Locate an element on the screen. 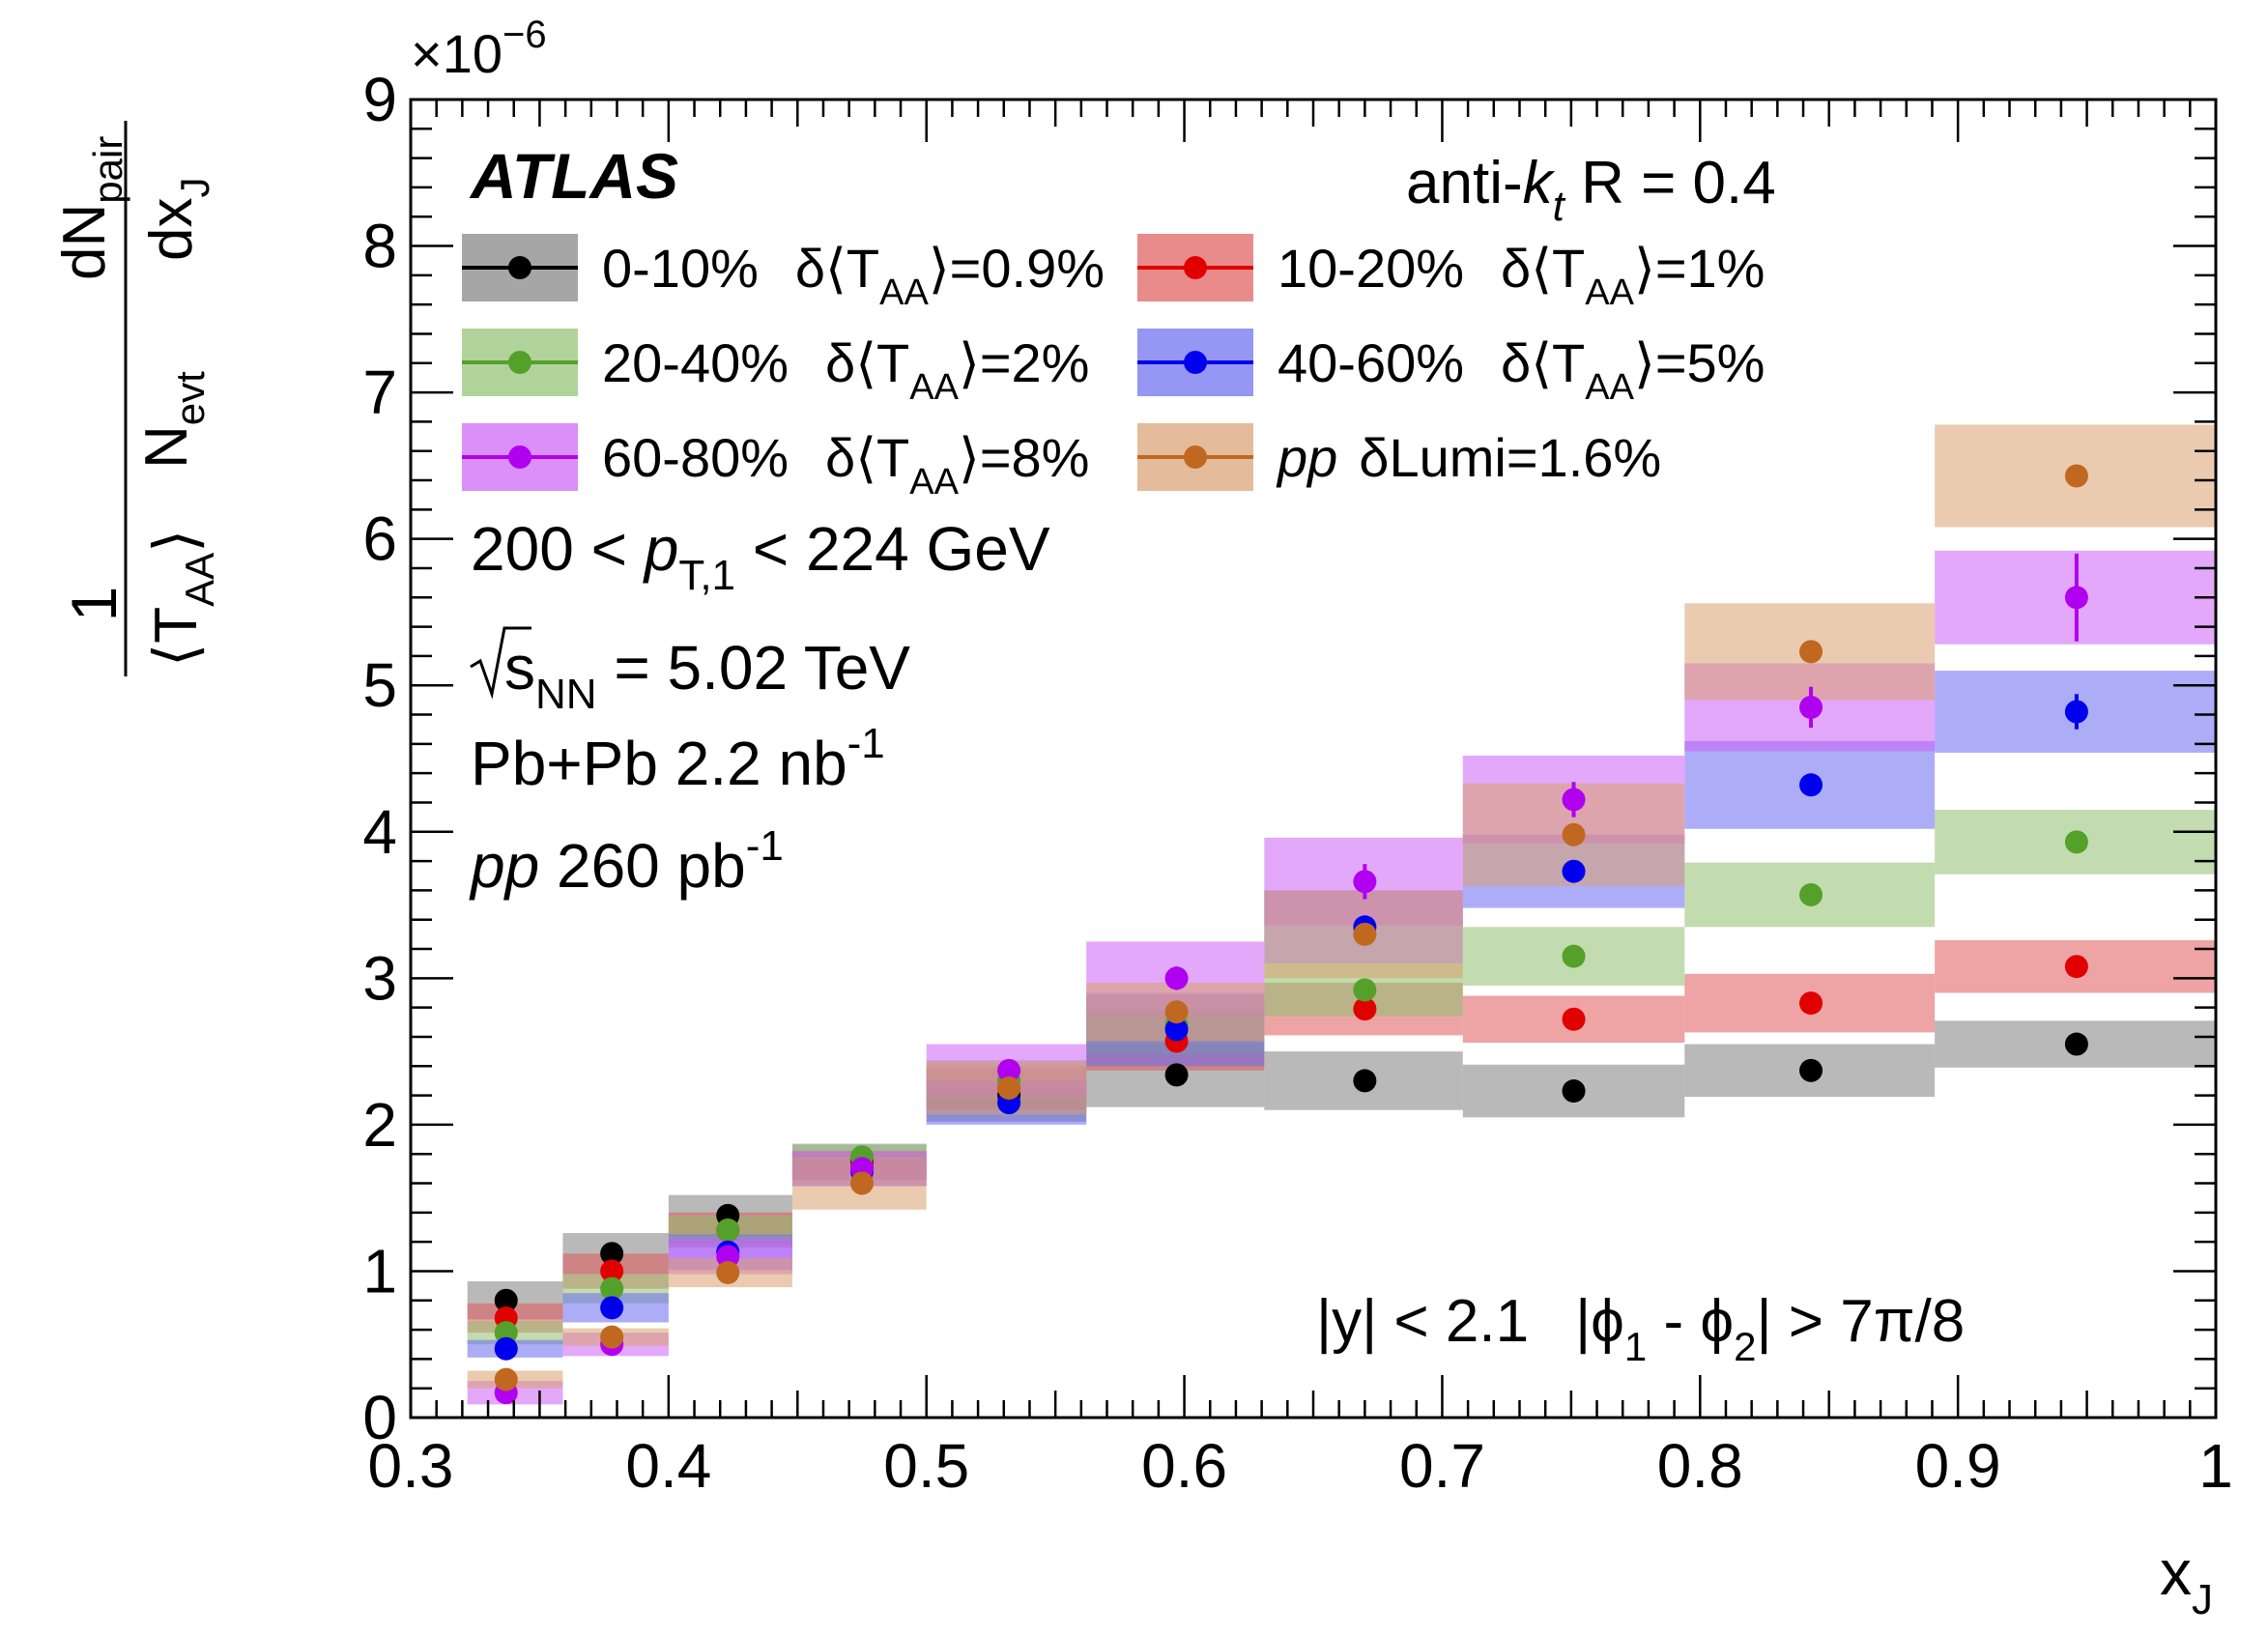  y-tick-label: 0 is located at coordinates (379, 1417).